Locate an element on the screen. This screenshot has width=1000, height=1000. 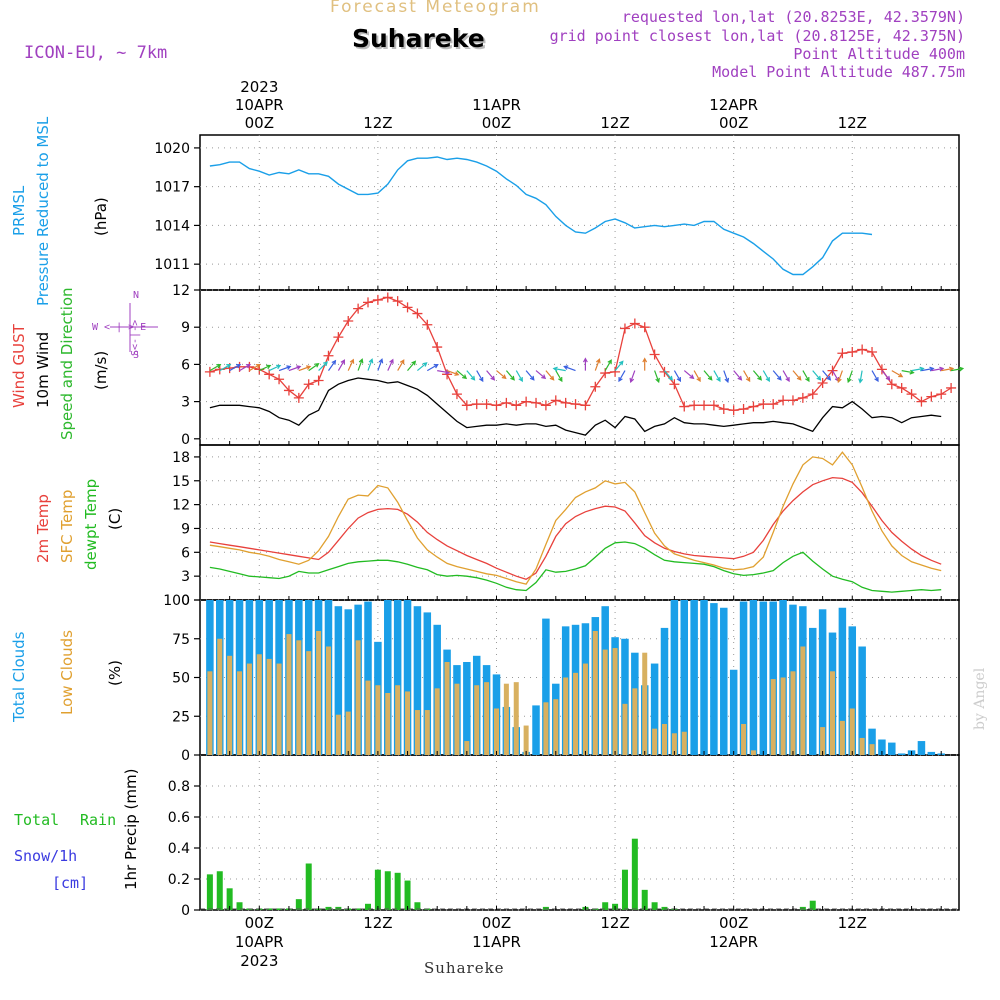
point-altitude: Point Altitude 400m is located at coordinates (879, 54).